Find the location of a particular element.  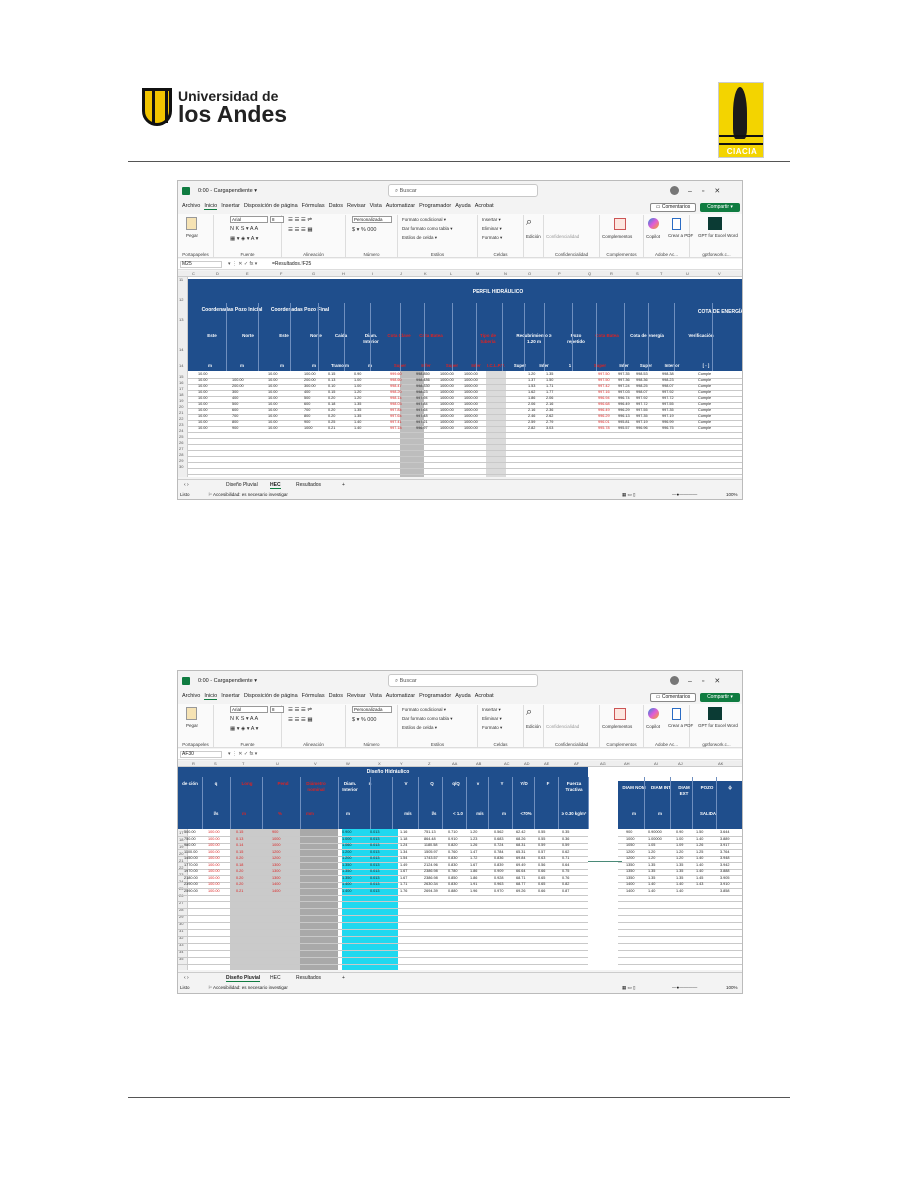

table-cell: 997.35 is located at coordinates (624, 374).